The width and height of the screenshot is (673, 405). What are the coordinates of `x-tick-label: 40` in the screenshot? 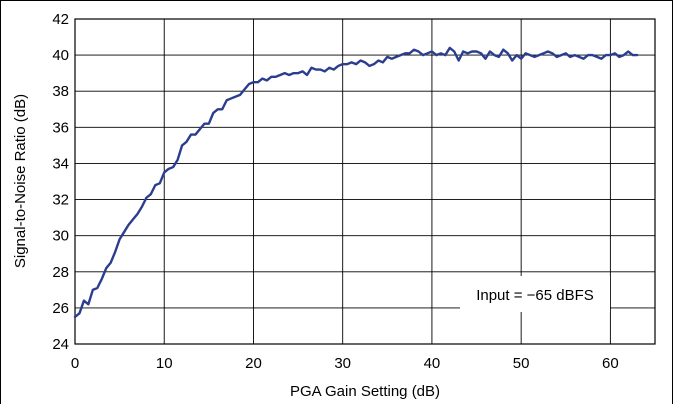 It's located at (432, 363).